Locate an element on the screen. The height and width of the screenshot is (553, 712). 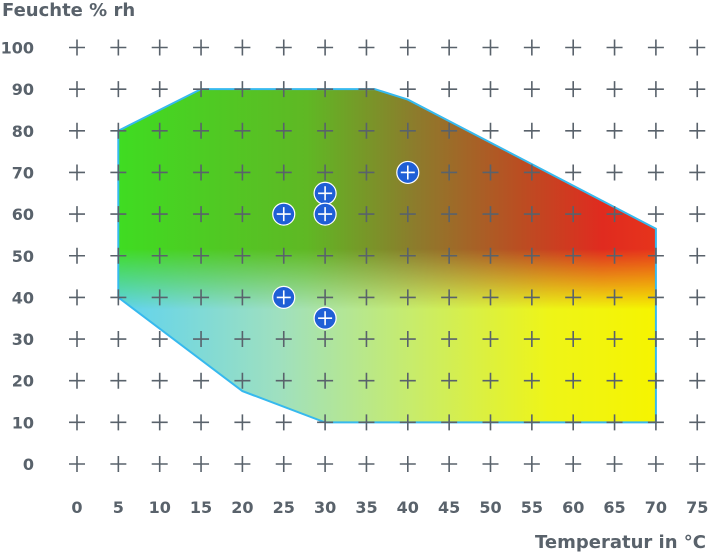
x-tick-label: 30 is located at coordinates (325, 507).